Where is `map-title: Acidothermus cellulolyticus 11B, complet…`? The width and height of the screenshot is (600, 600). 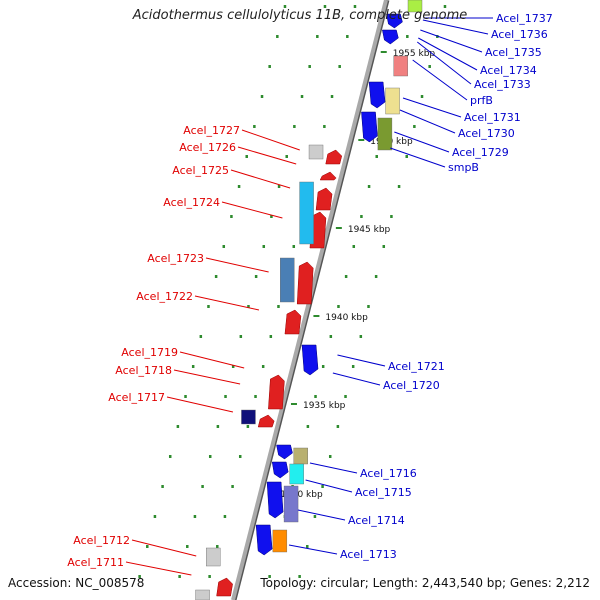 map-title: Acidothermus cellulolyticus 11B, complet… is located at coordinates (300, 15).